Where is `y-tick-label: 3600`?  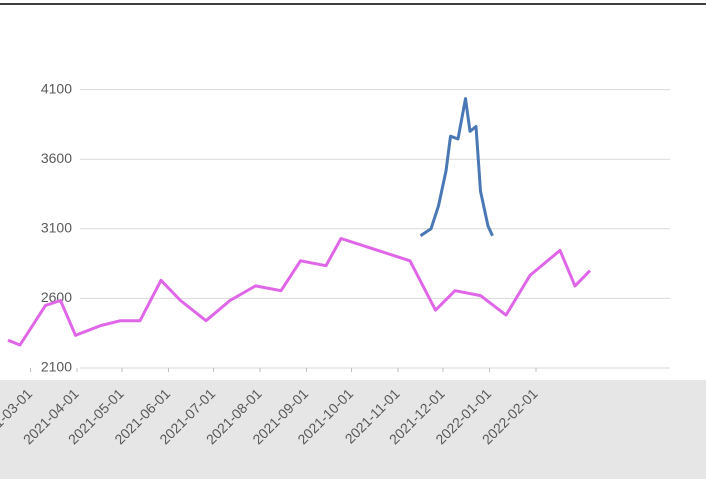
y-tick-label: 3600 is located at coordinates (56, 158).